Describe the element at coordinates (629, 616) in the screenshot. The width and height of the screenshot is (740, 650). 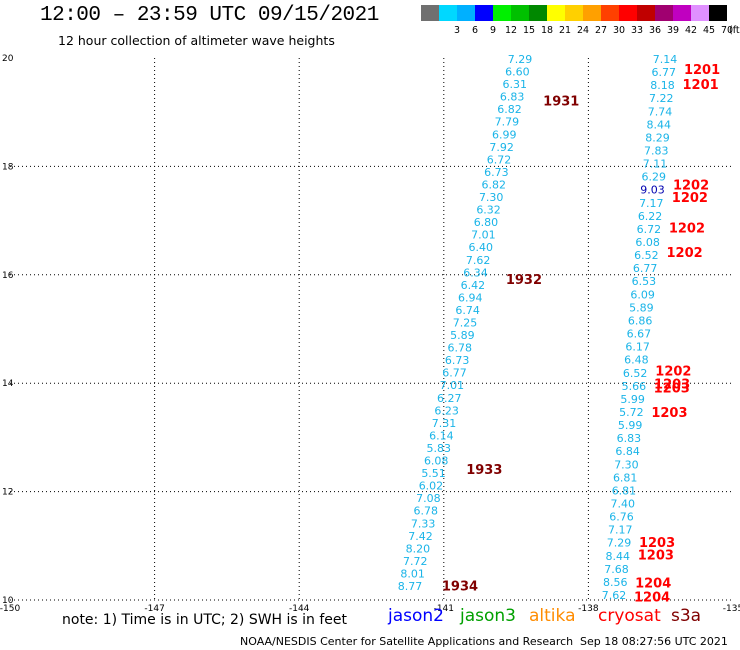
I see `sat-cryosat: cryosat` at that location.